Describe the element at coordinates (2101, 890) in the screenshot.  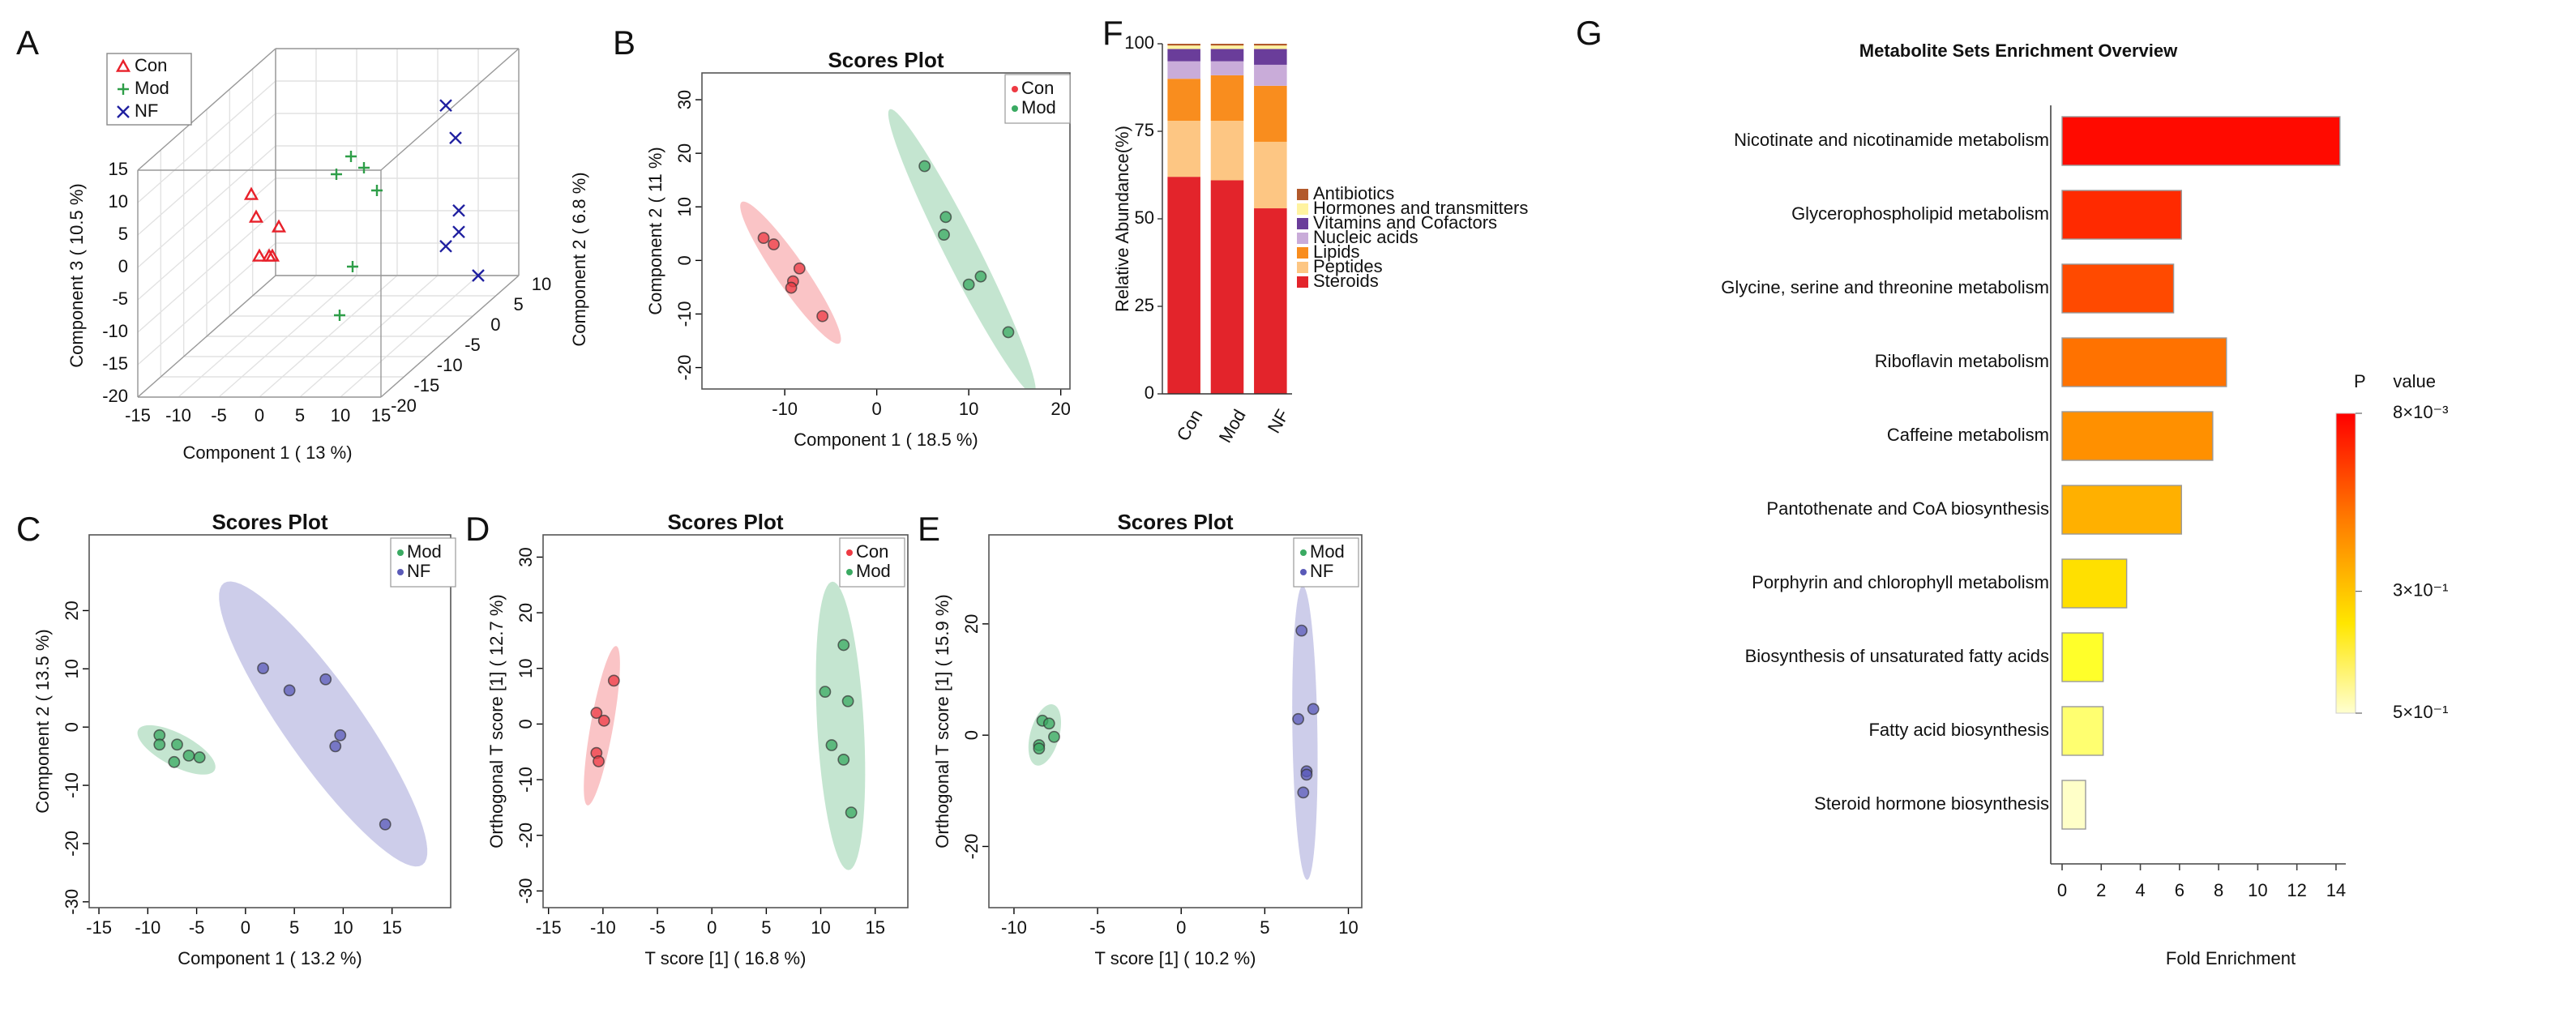
I see `x-tick-label: 2` at that location.